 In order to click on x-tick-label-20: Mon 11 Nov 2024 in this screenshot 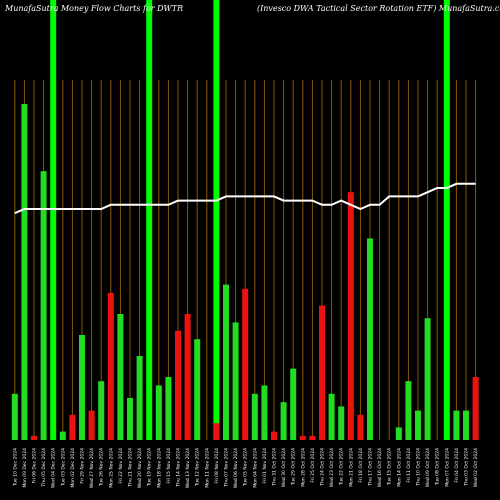, I will do `click(207, 468)`.